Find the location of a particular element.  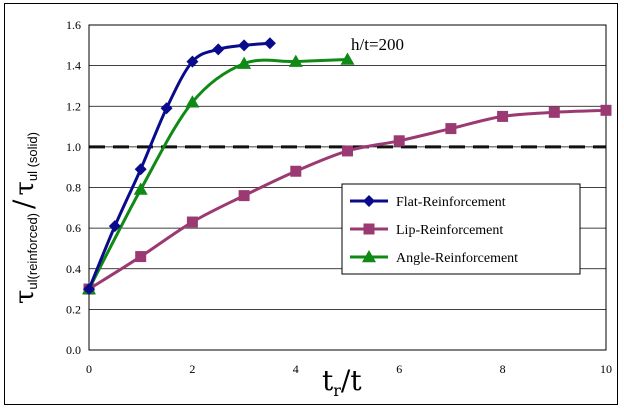

legend-item-angle-reinforcement: Angle-Reinforcement is located at coordinates (434, 258).